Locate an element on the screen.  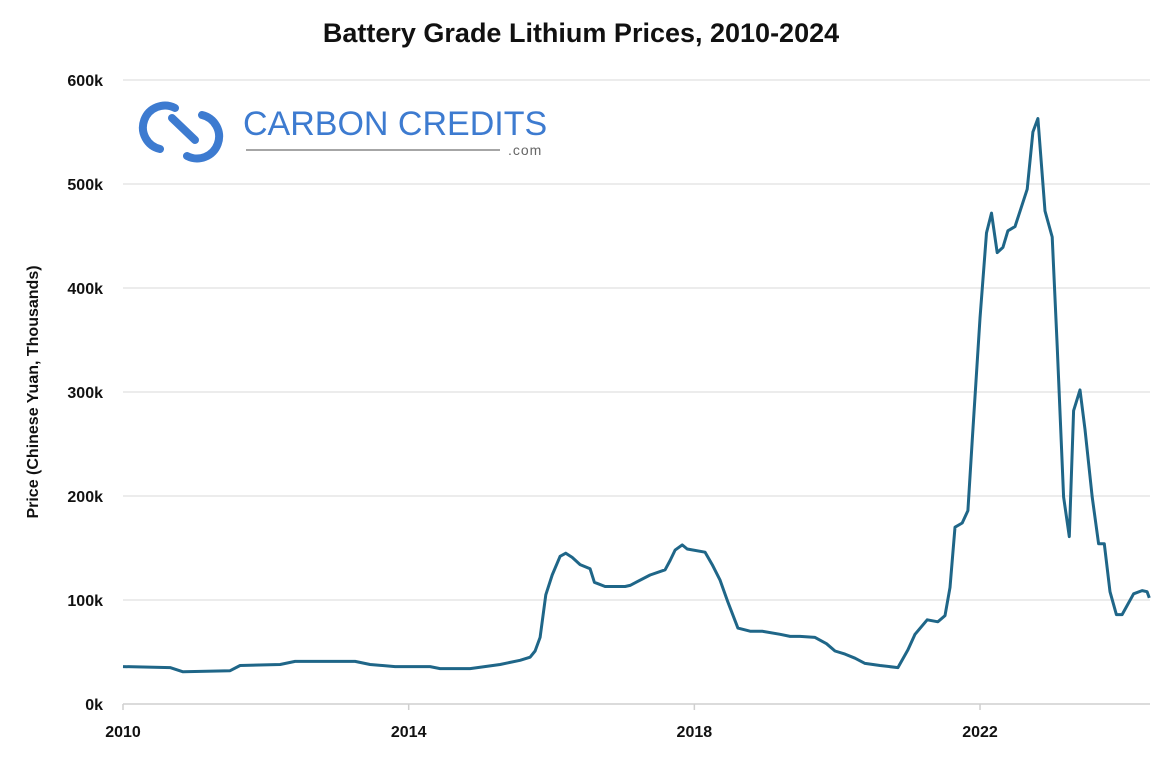
y-tick-label: 100k is located at coordinates (85, 601).